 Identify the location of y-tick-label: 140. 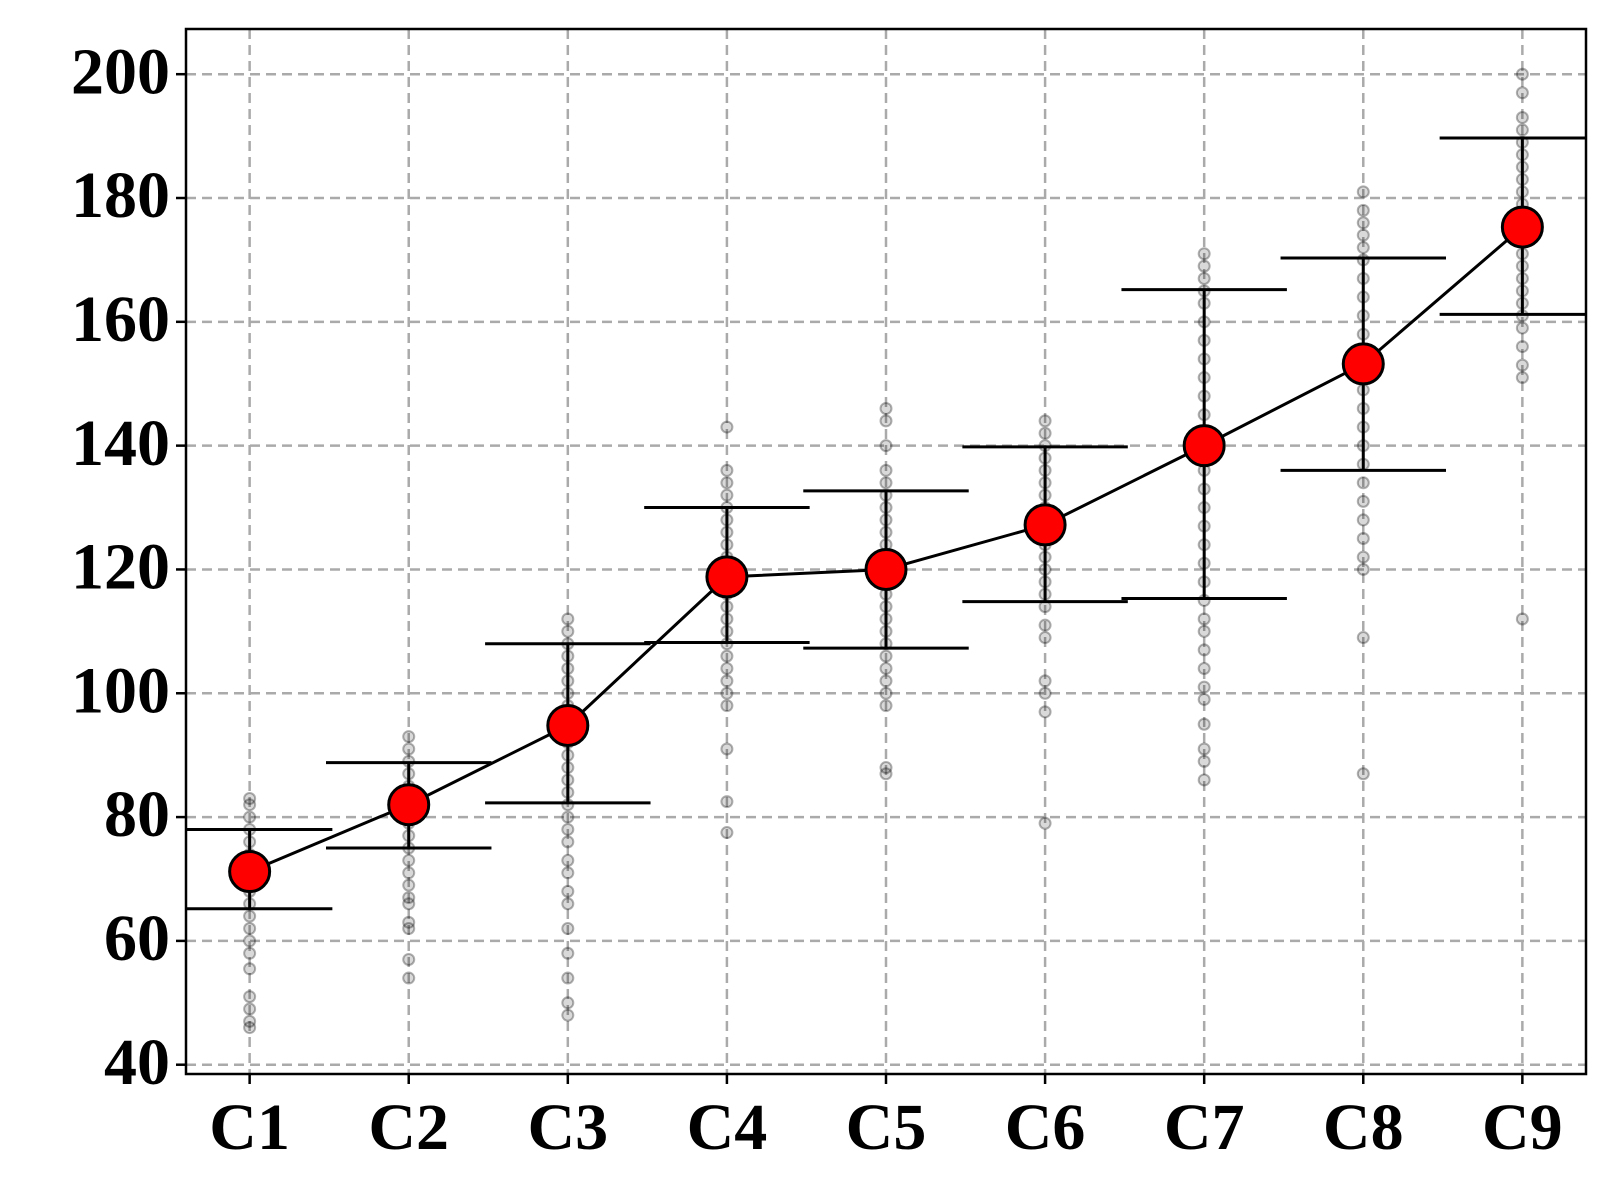
(120, 443).